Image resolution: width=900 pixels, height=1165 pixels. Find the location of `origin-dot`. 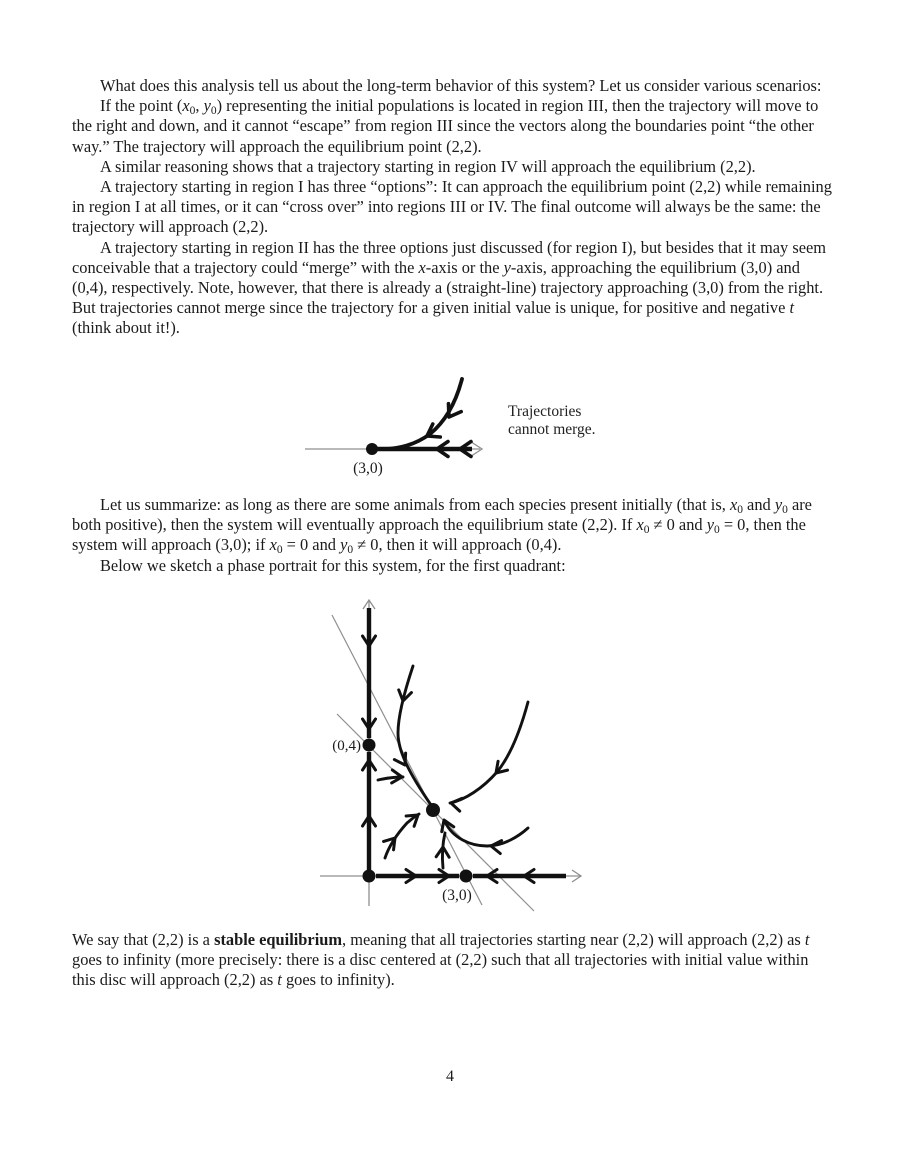

origin-dot is located at coordinates (369, 876).